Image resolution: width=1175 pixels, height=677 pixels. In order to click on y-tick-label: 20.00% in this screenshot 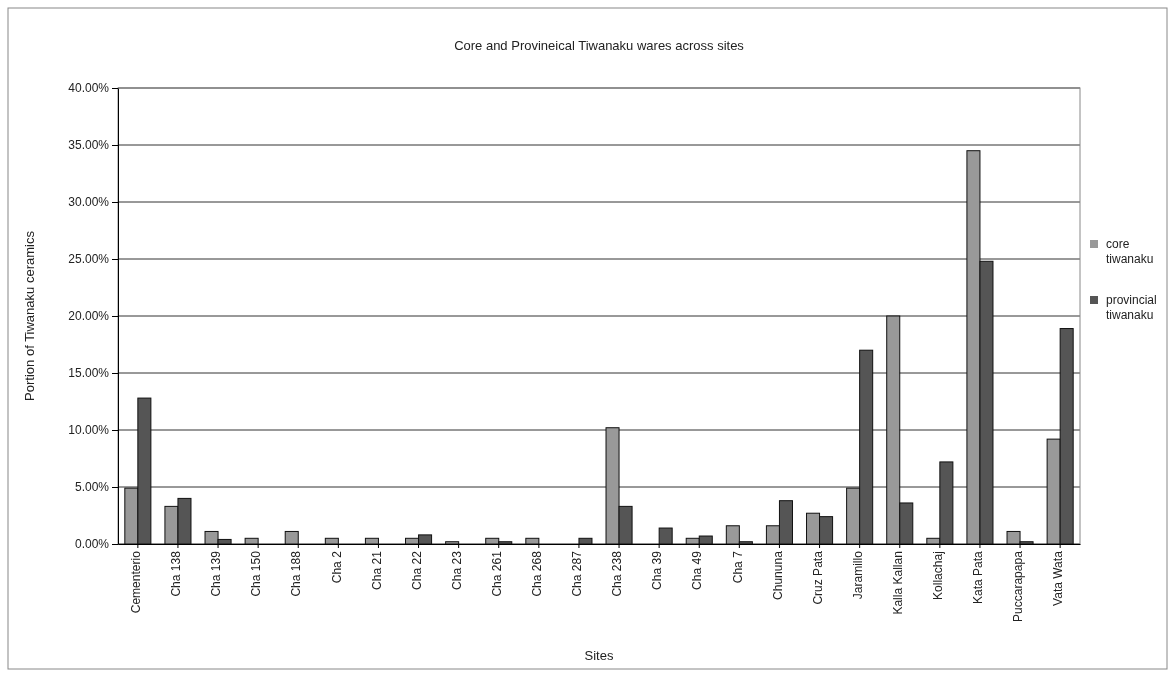, I will do `click(89, 316)`.